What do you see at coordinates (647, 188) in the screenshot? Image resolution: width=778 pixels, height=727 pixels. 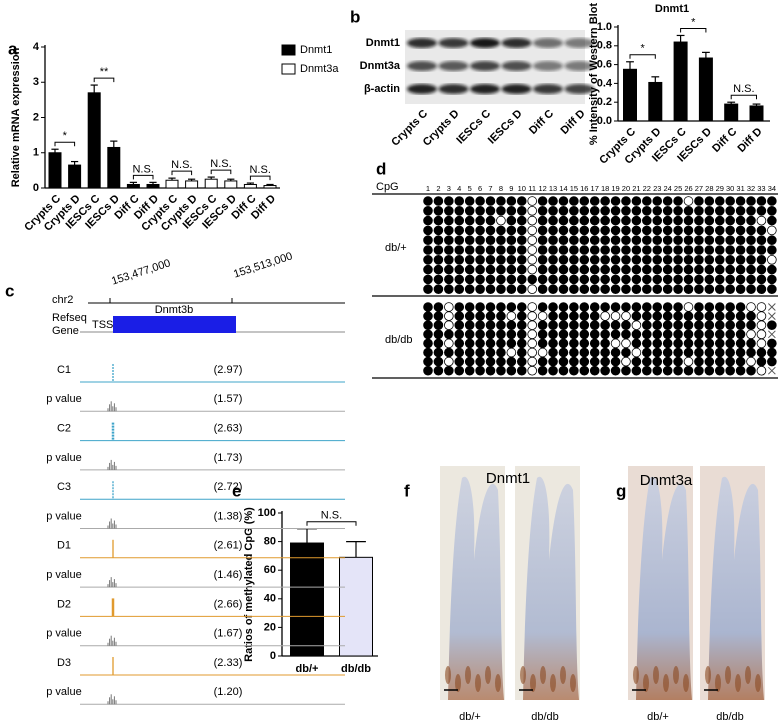 I see `cpg-number: 22` at bounding box center [647, 188].